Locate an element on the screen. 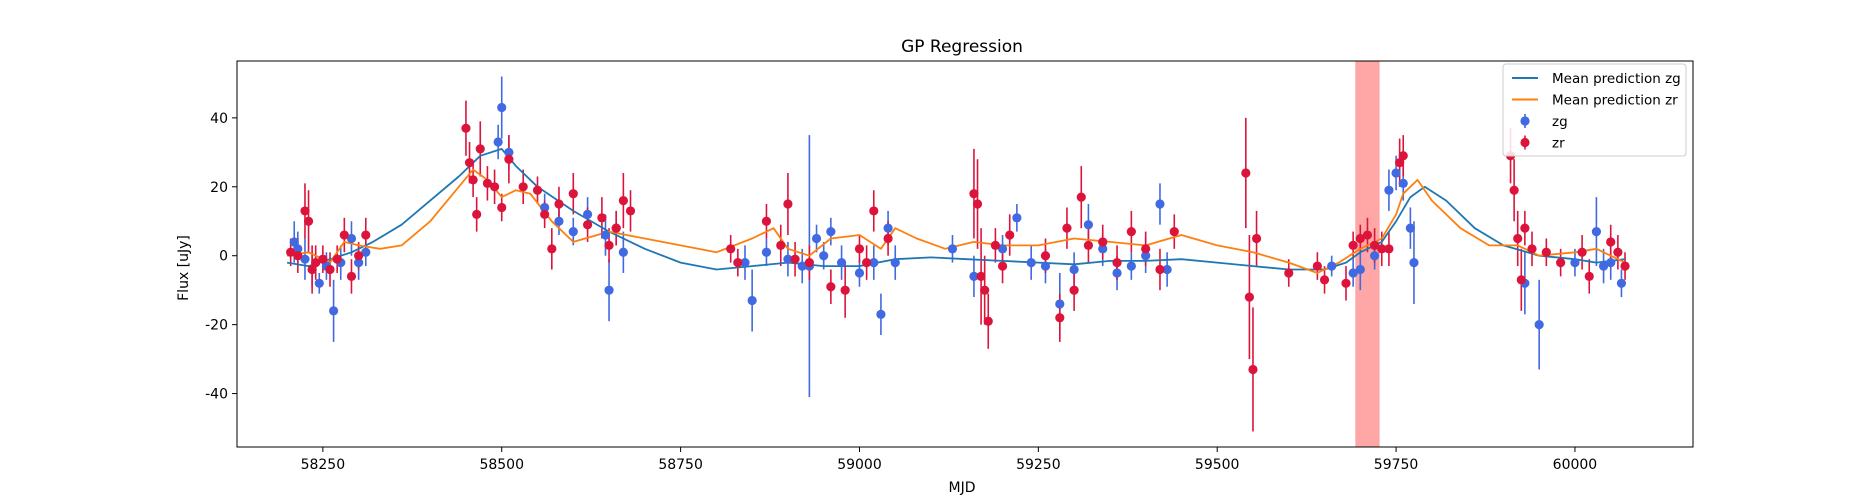 This screenshot has height=500, width=1875. x-tick-label: 58500 is located at coordinates (501, 465).